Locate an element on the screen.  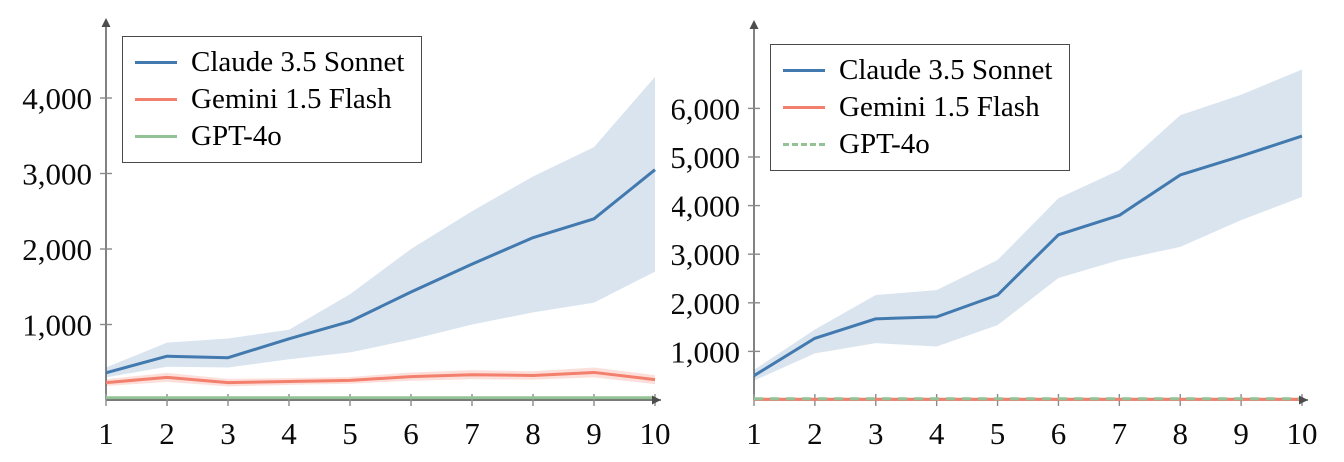
series-line-gemini-1-5-flash is located at coordinates (380, 377).